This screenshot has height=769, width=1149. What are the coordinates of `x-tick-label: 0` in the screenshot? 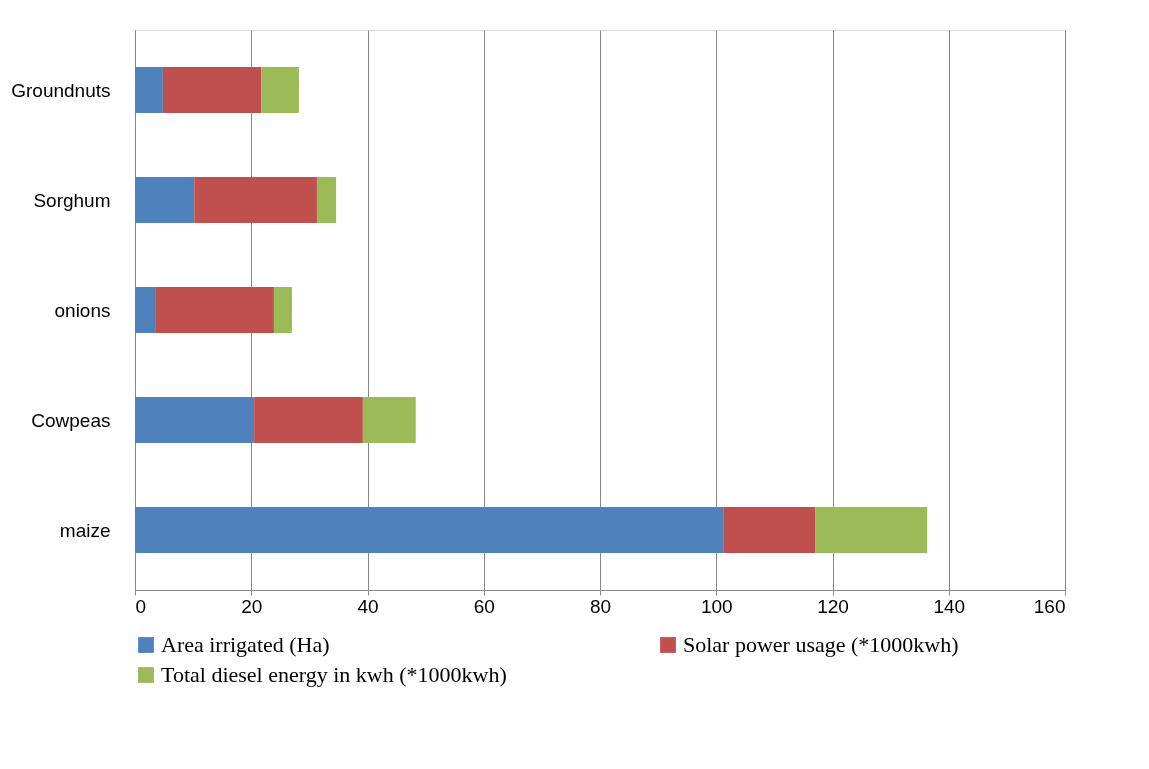 It's located at (141, 606).